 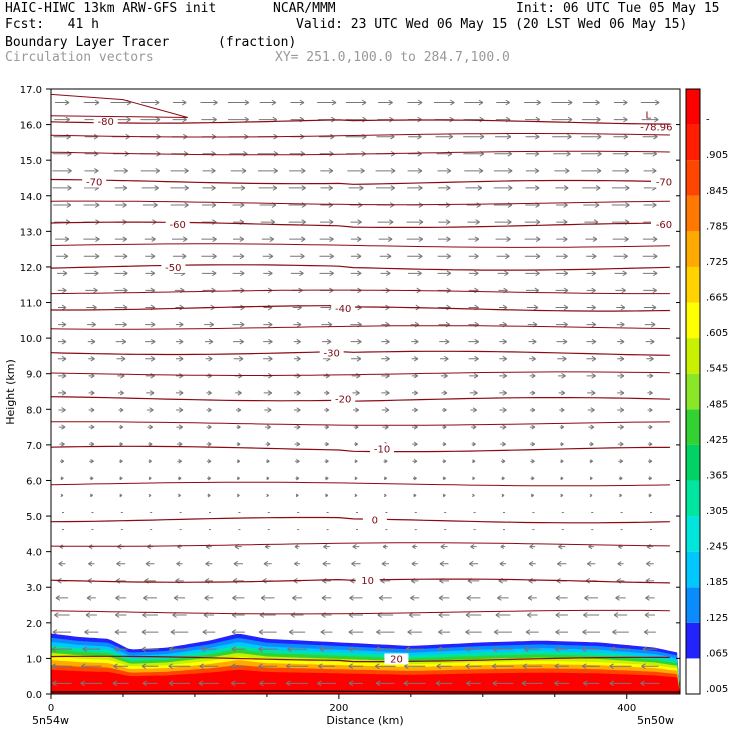 I want to click on y-tick-label: 5.0, so click(x=34, y=517).